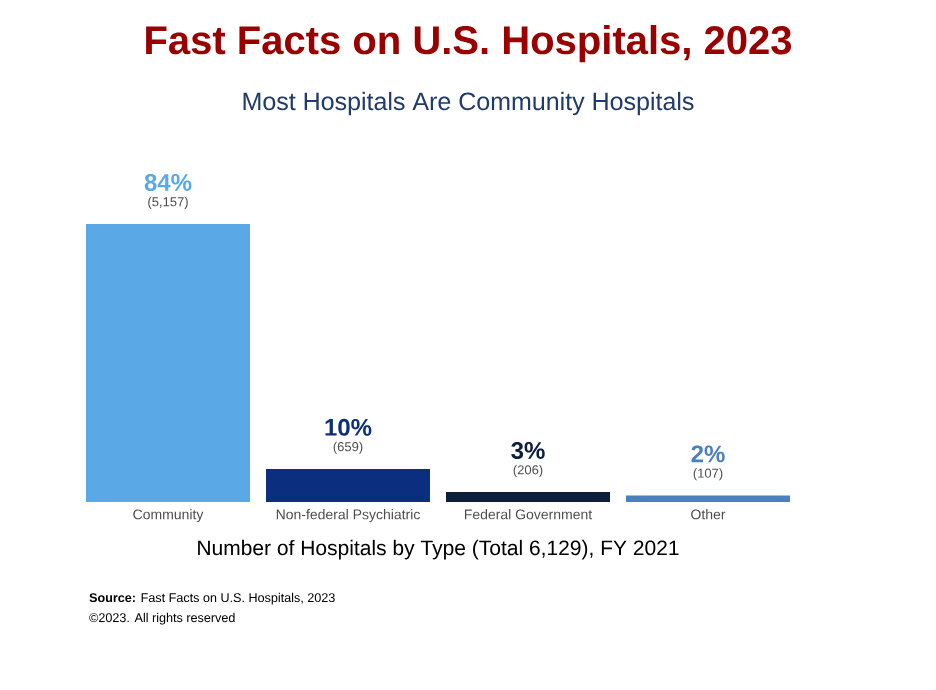  I want to click on data-label: 3%, so click(528, 450).